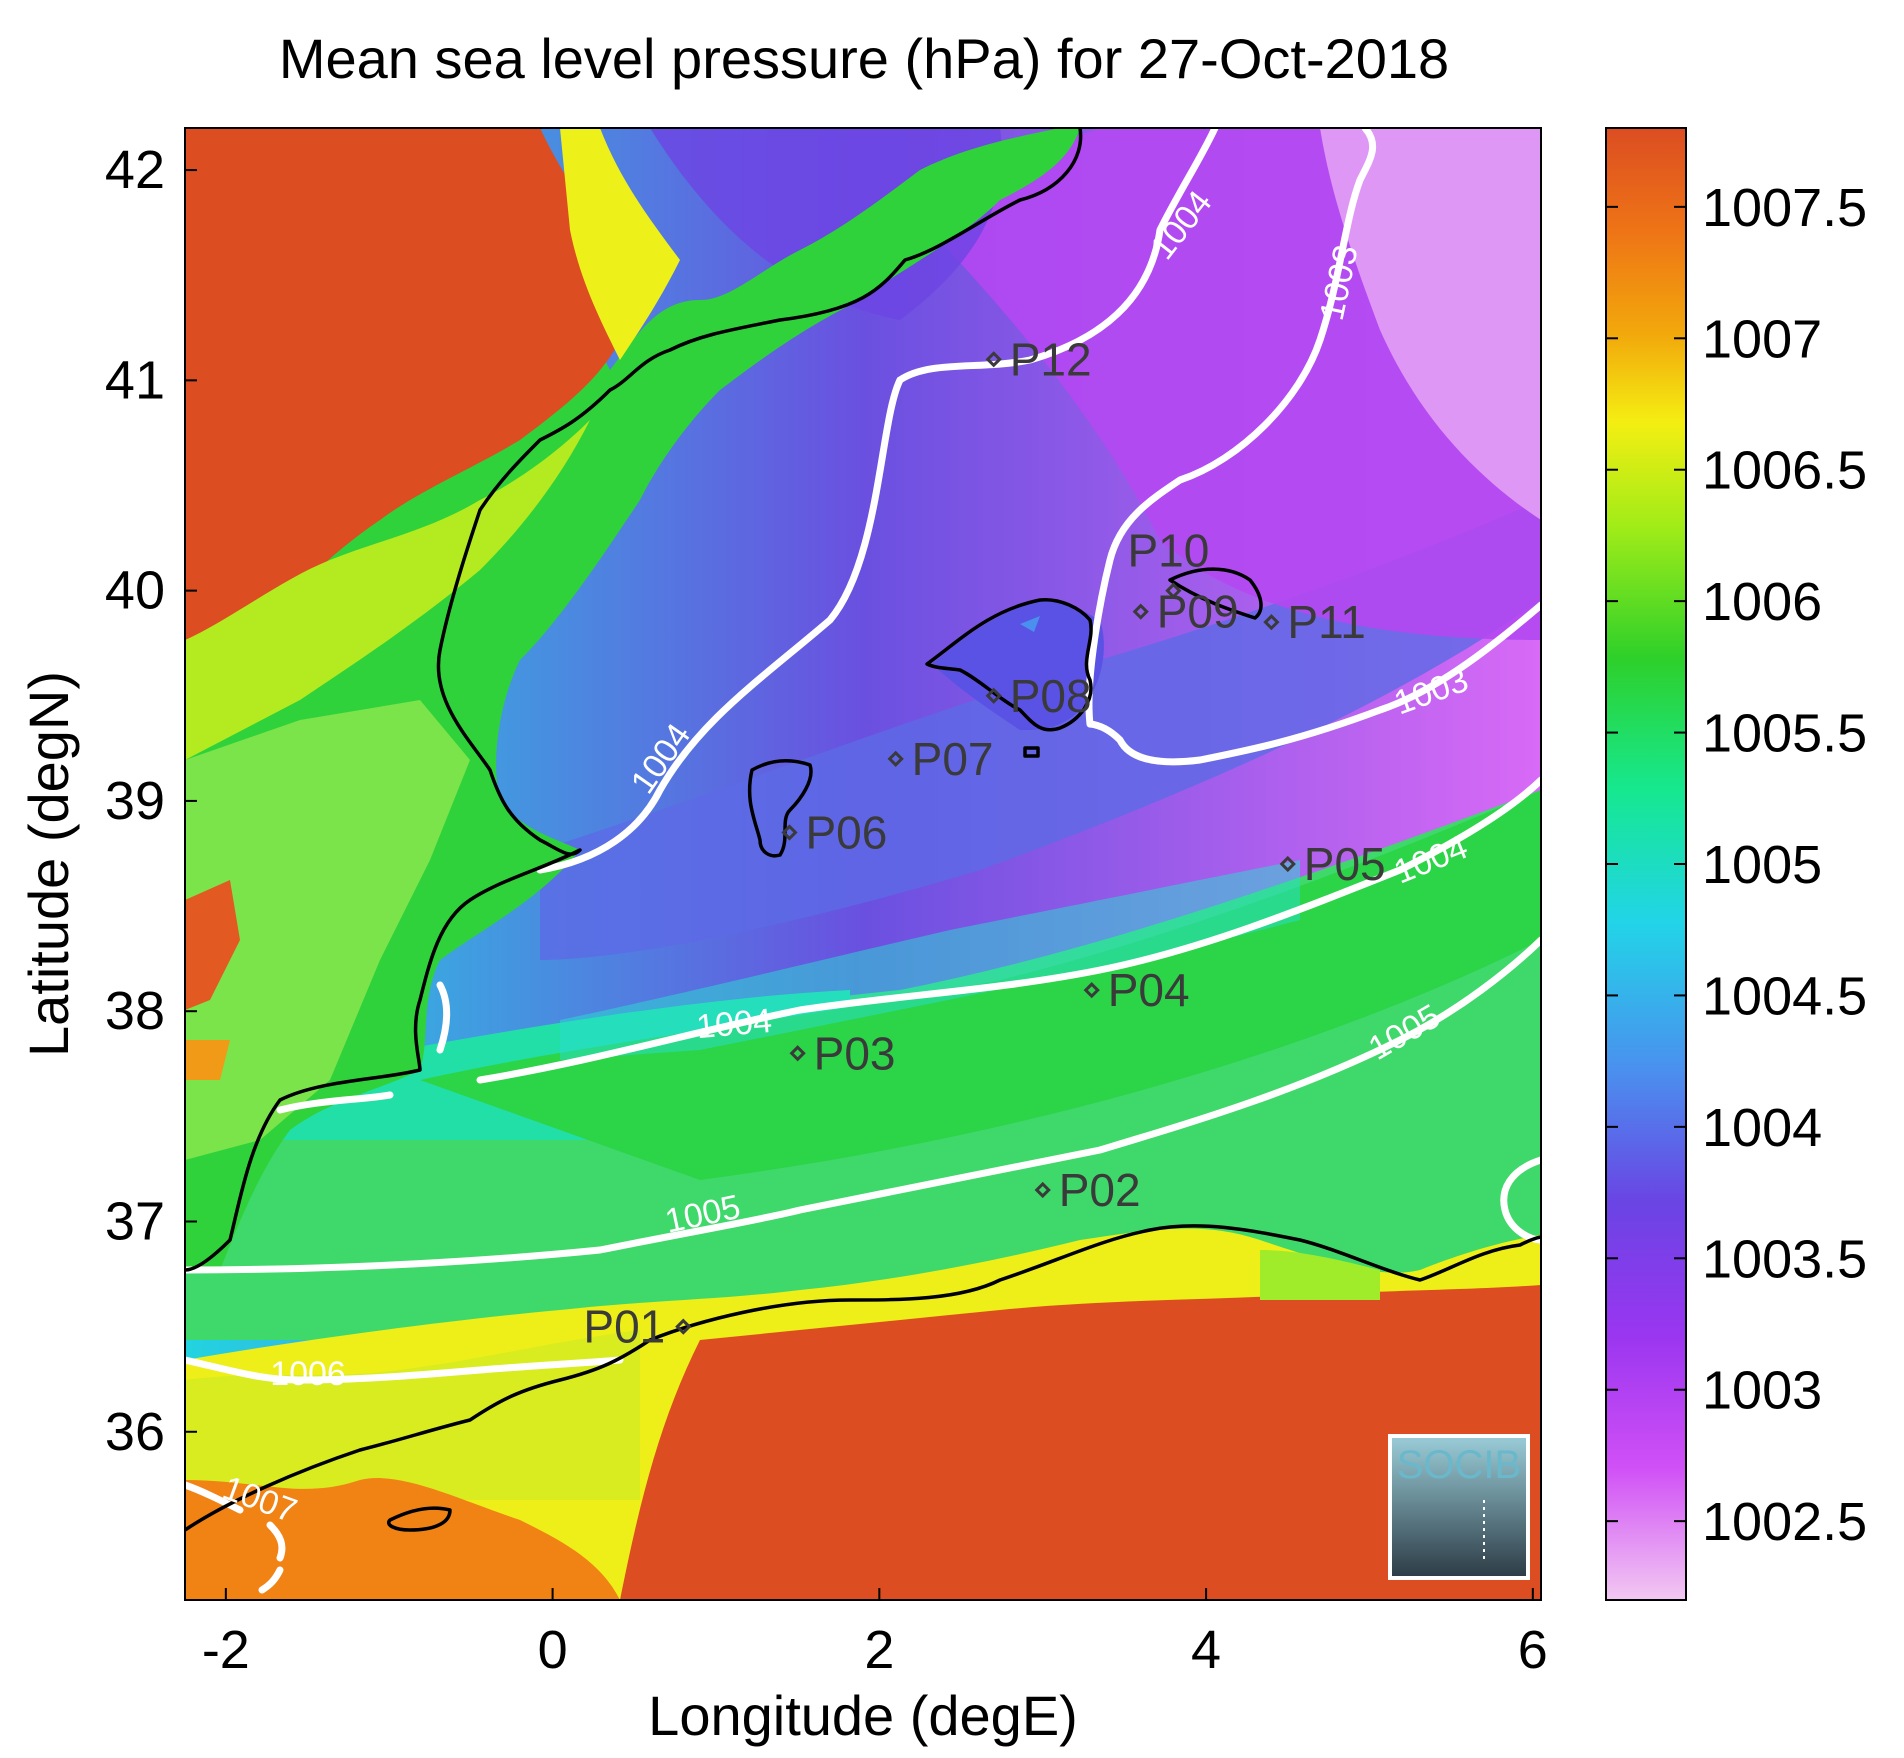 The height and width of the screenshot is (1758, 1904). I want to click on station-label: P05, so click(1345, 864).